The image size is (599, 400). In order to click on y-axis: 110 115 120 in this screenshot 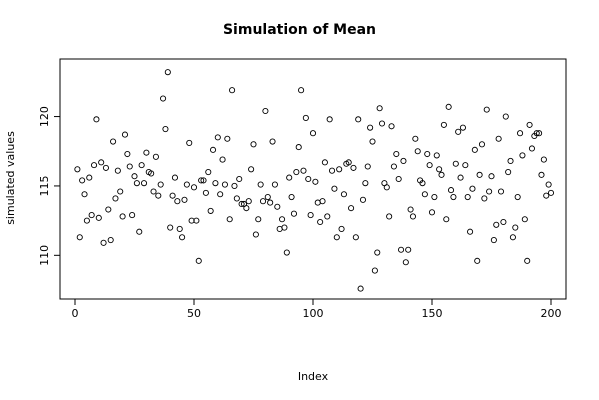, I will do `click(49, 186)`.